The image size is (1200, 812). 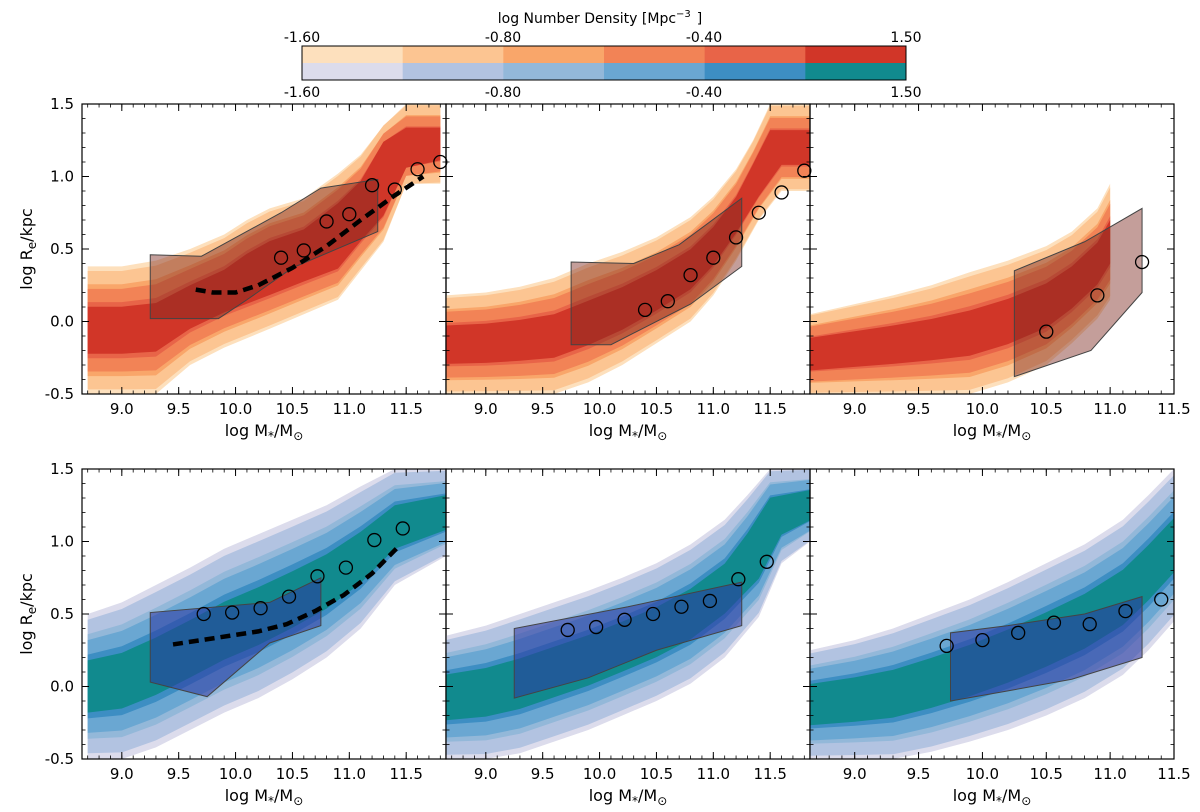 I want to click on colorbar-bottom-tick-2: -0.80, so click(x=503, y=93).